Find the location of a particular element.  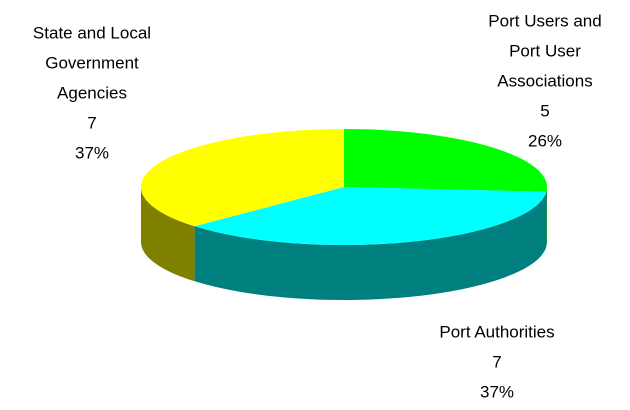

slice-label: Government is located at coordinates (92, 62).